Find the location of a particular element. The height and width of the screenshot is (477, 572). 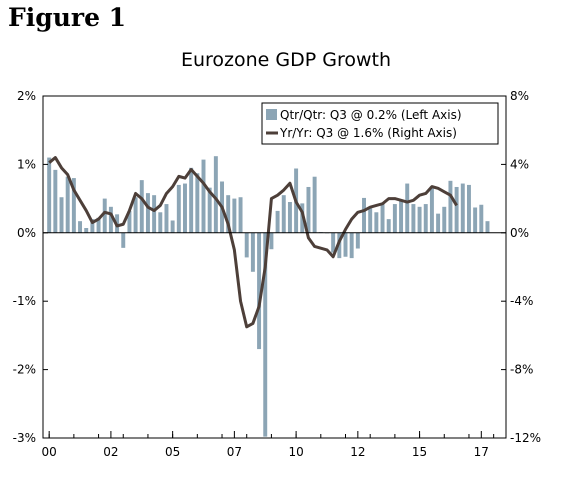

legend-box is located at coordinates (380, 123).